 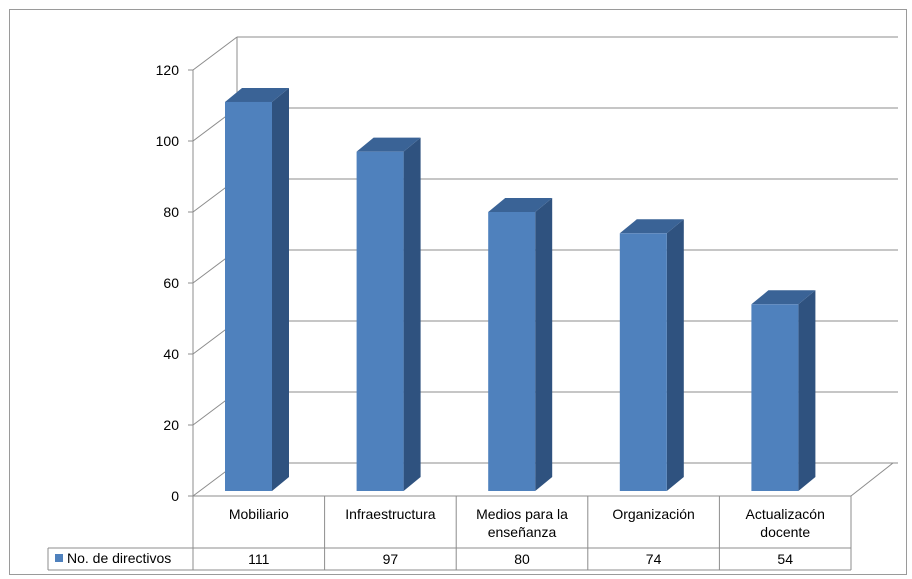 What do you see at coordinates (785, 559) in the screenshot?
I see `data-table-value: 54` at bounding box center [785, 559].